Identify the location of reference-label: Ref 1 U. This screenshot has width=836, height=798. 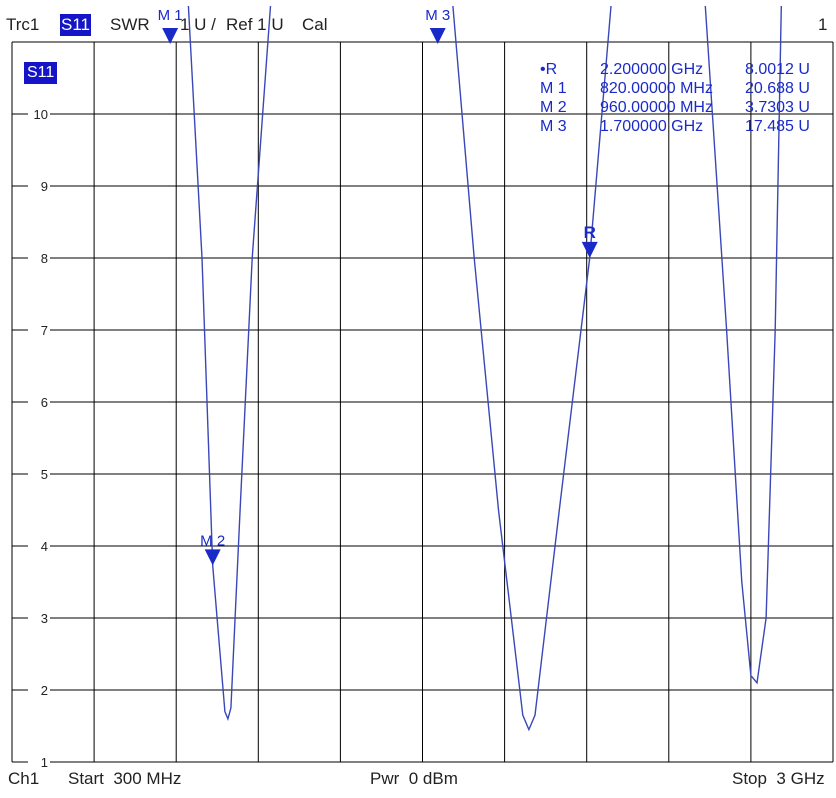
(255, 24).